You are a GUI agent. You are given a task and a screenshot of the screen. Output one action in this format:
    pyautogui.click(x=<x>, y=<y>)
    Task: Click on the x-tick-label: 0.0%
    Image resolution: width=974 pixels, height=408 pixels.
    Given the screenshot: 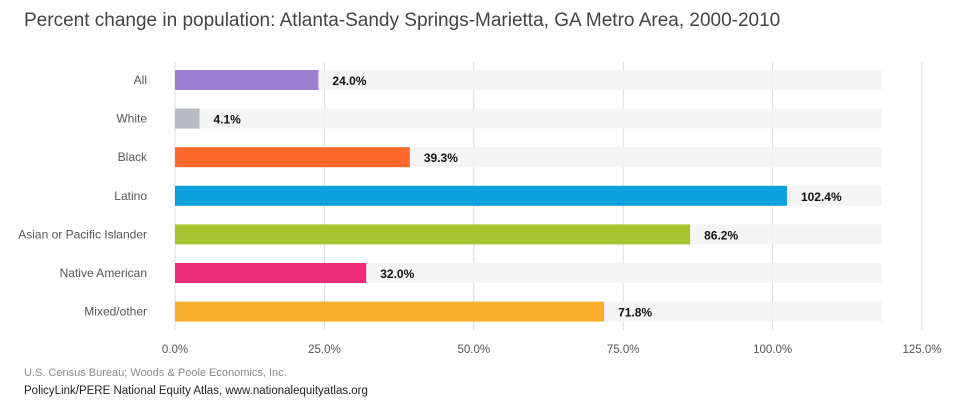 What is the action you would take?
    pyautogui.click(x=175, y=350)
    